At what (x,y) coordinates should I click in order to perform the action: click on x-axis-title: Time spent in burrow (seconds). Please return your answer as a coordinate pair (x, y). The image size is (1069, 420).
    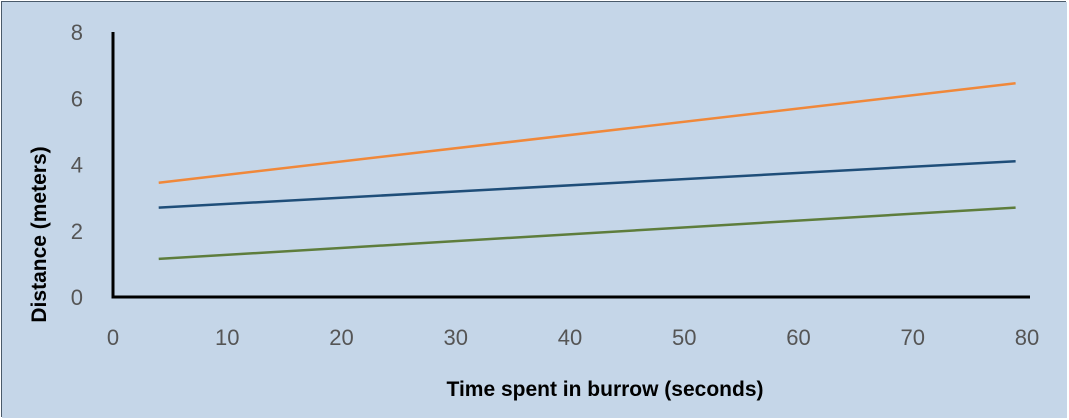
    Looking at the image, I should click on (605, 389).